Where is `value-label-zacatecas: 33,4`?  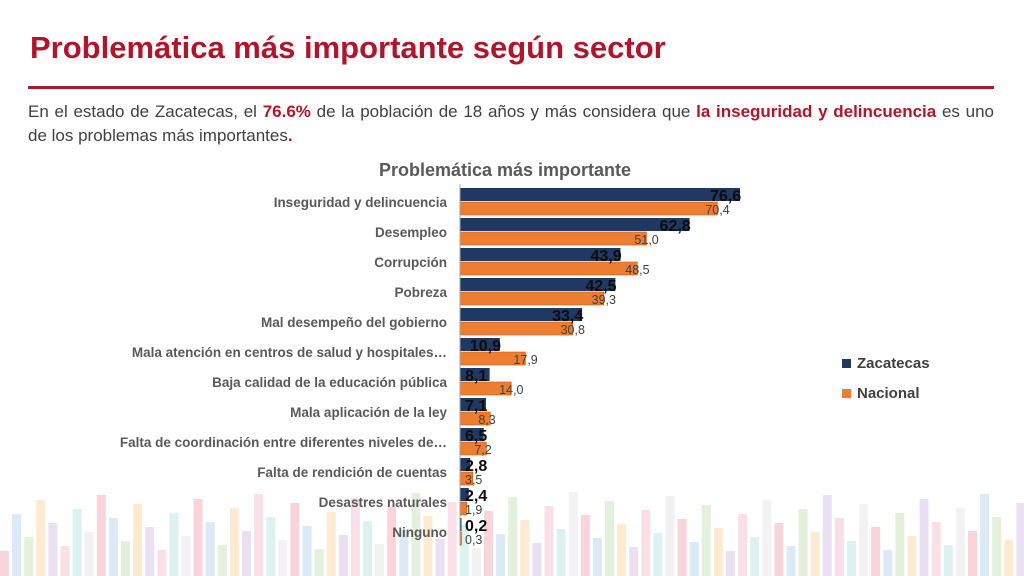 value-label-zacatecas: 33,4 is located at coordinates (567, 316).